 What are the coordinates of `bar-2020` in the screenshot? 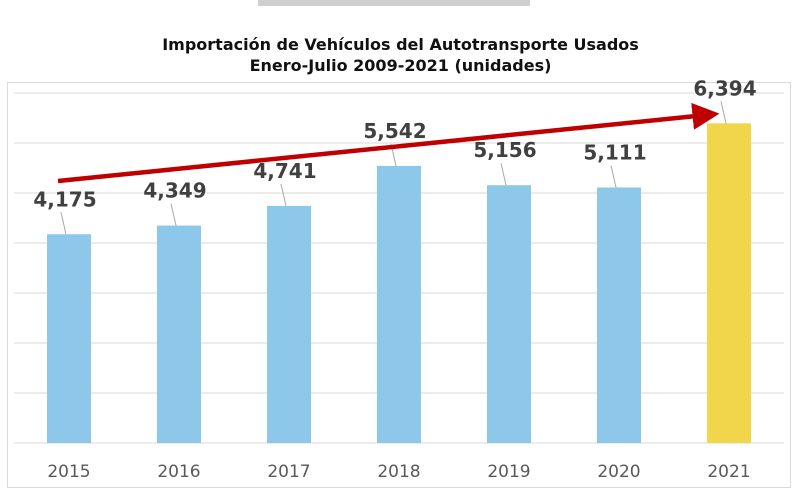 It's located at (619, 315).